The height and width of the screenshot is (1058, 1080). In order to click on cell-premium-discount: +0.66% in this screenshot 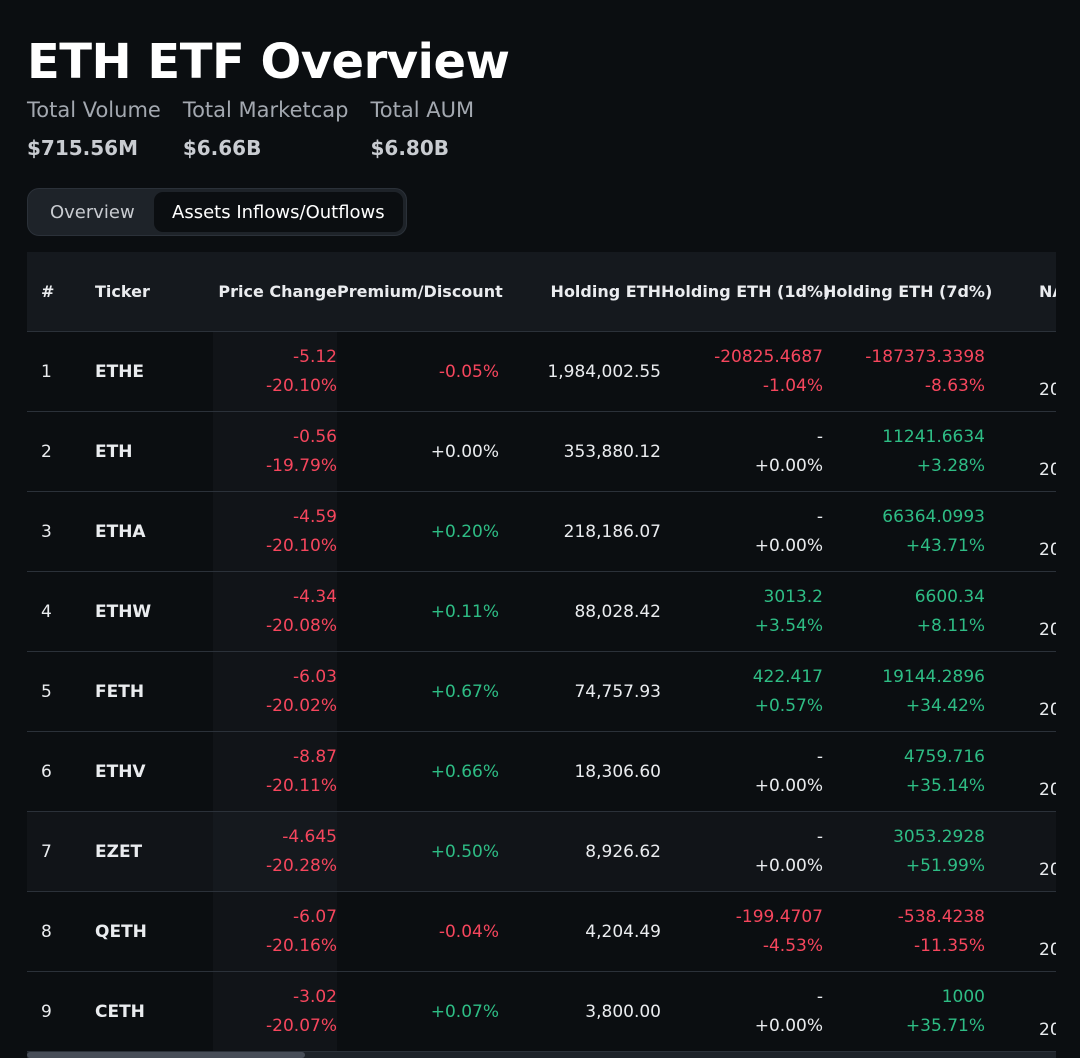, I will do `click(418, 771)`.